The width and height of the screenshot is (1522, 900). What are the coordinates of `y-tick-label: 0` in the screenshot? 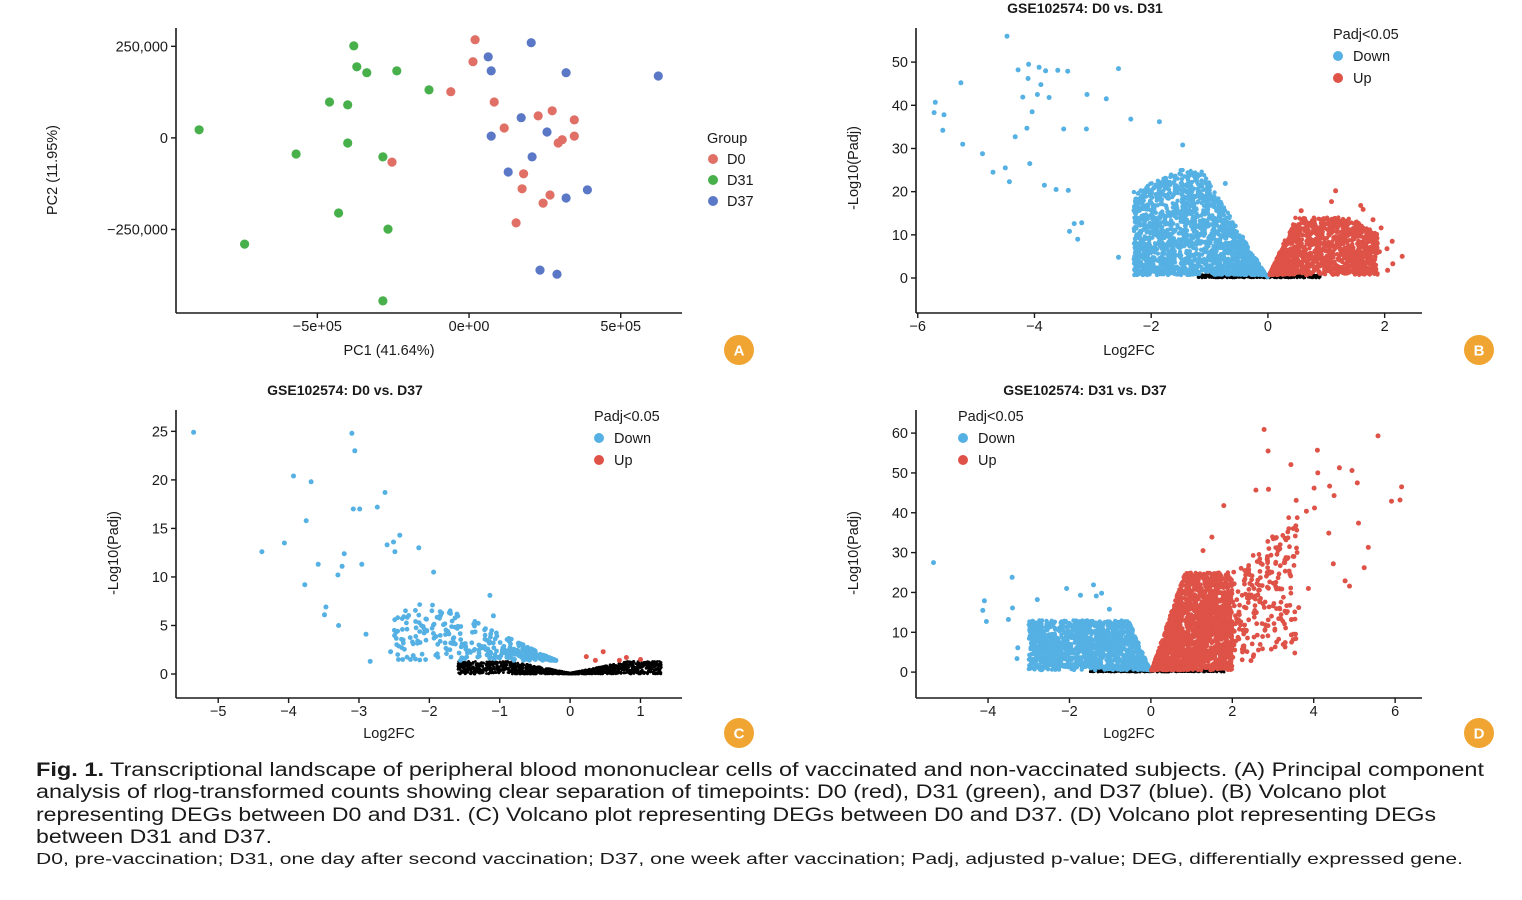 It's located at (164, 139).